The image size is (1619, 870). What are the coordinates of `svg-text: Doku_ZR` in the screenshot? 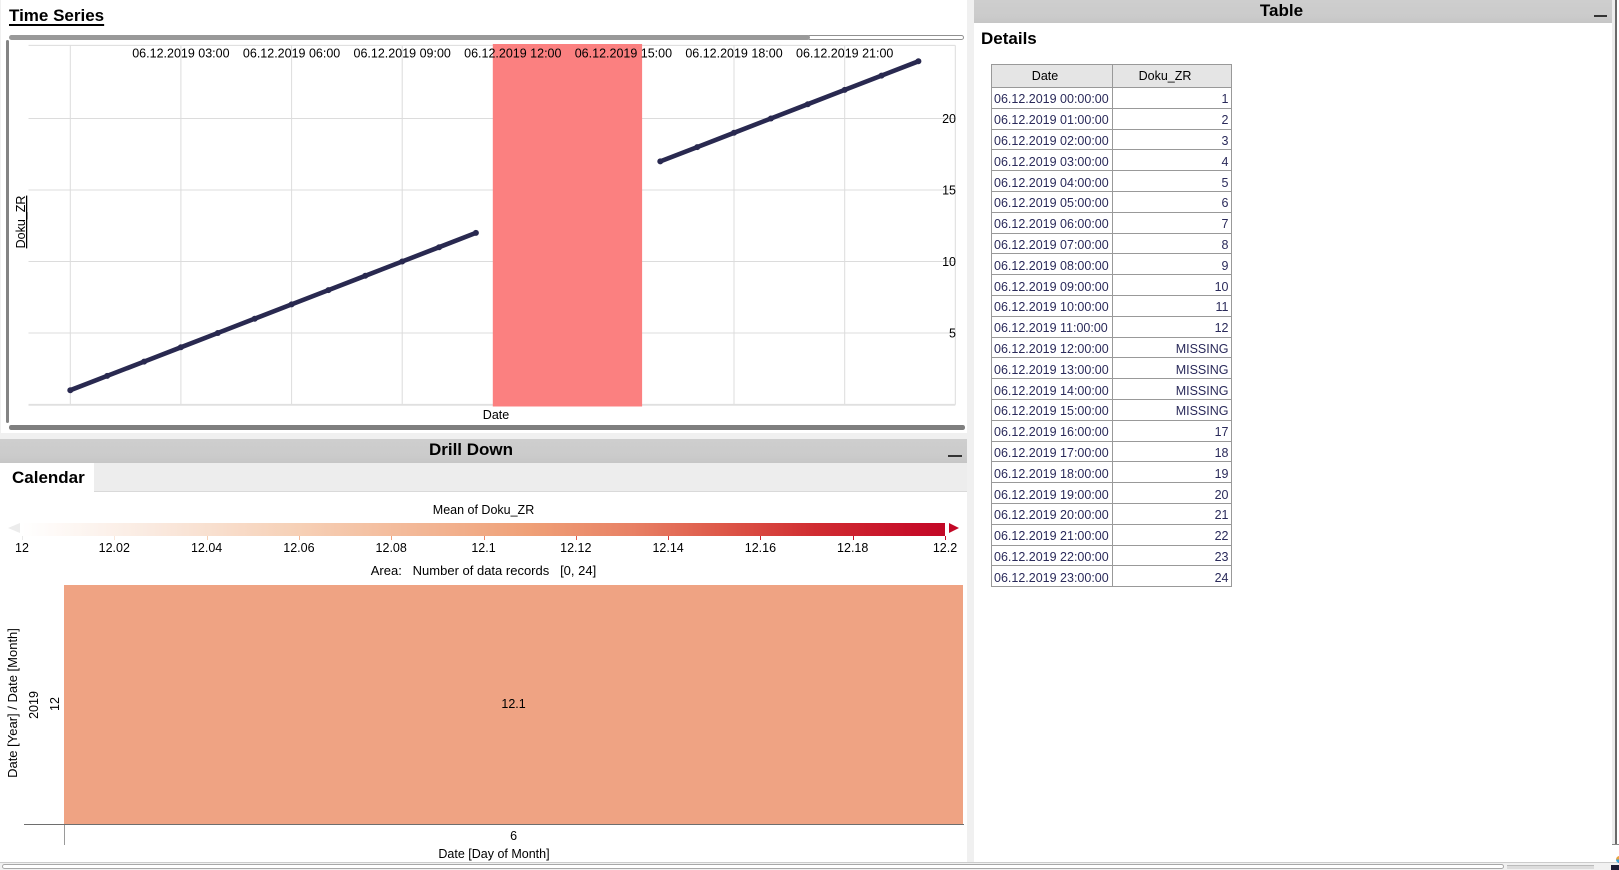 It's located at (21, 222).